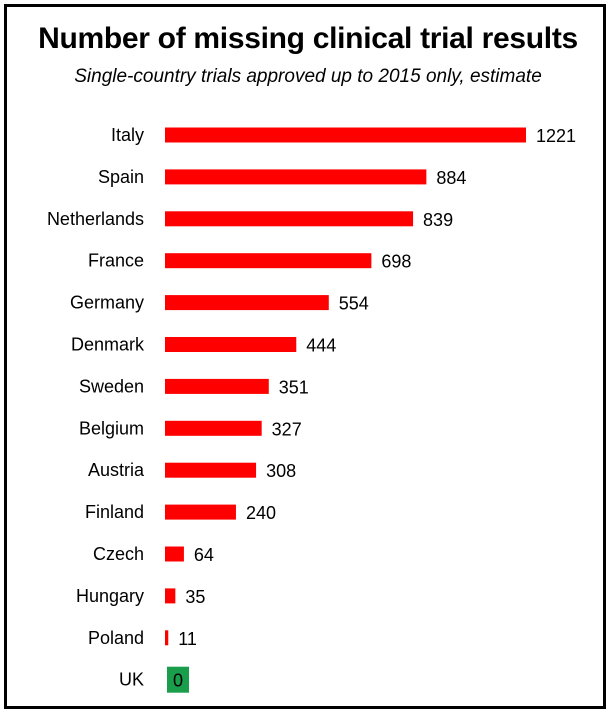 The width and height of the screenshot is (616, 719). What do you see at coordinates (213, 428) in the screenshot?
I see `bar-belgium` at bounding box center [213, 428].